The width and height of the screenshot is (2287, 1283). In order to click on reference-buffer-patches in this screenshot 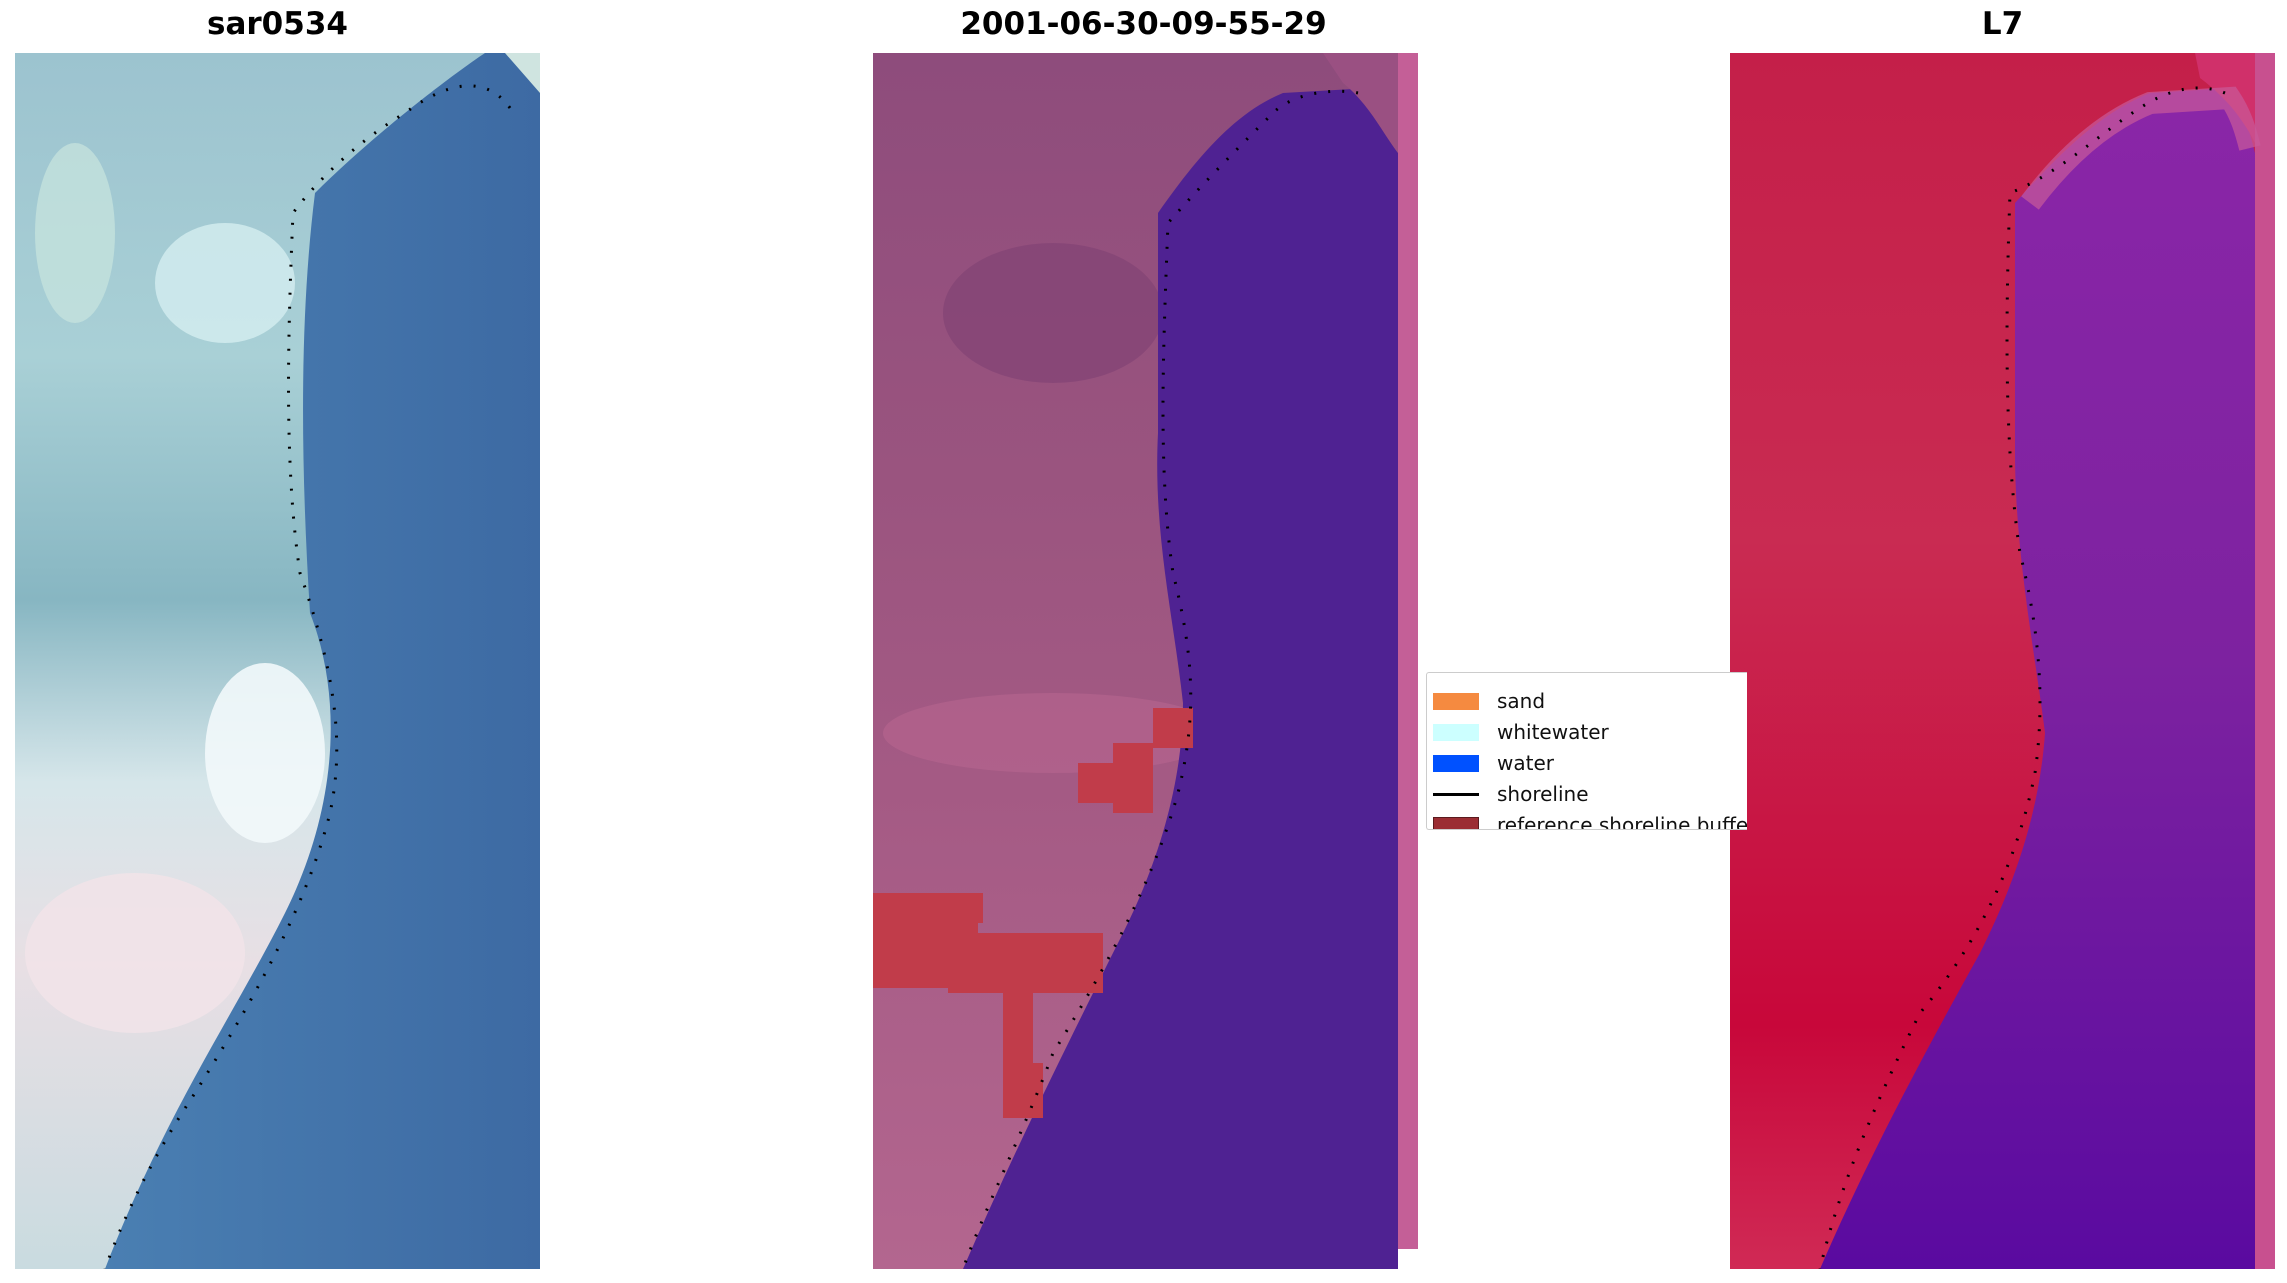, I will do `click(1033, 913)`.